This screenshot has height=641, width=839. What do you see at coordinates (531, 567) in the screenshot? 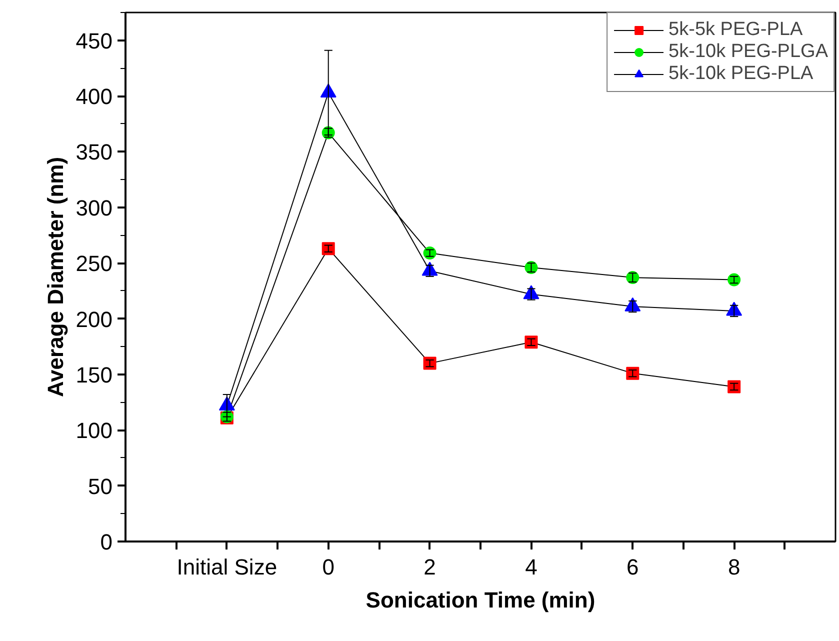
I see `x-tick-label: 4` at bounding box center [531, 567].